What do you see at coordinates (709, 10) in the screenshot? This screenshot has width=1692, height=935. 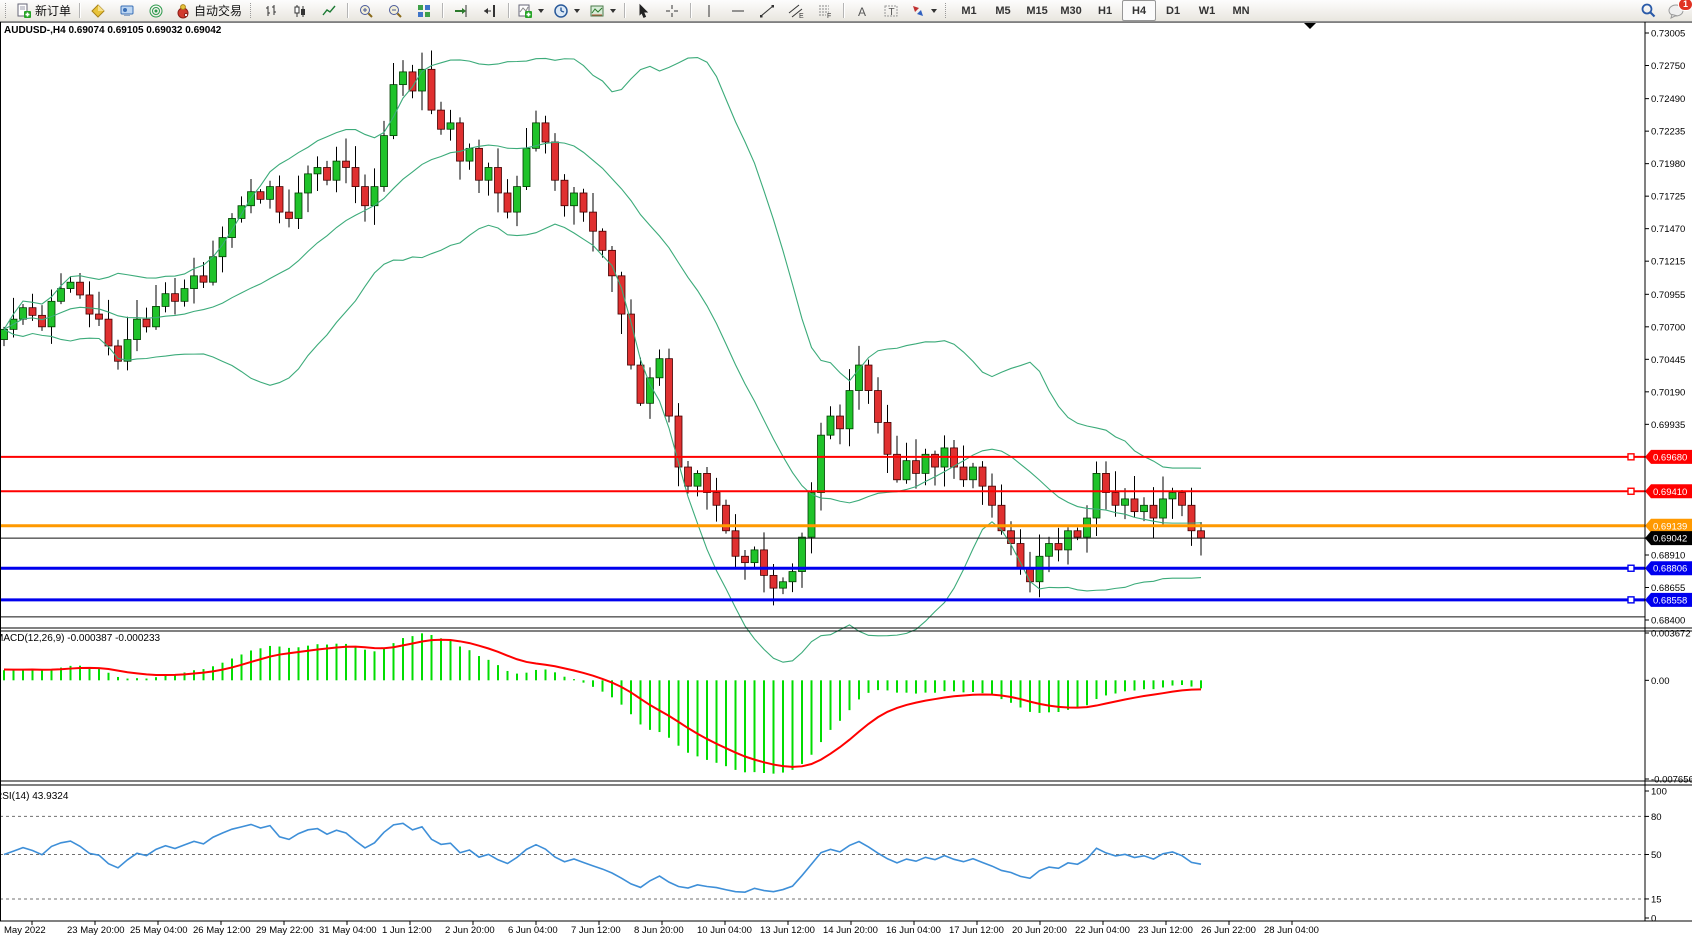 I see `vertical-line-tool-button` at bounding box center [709, 10].